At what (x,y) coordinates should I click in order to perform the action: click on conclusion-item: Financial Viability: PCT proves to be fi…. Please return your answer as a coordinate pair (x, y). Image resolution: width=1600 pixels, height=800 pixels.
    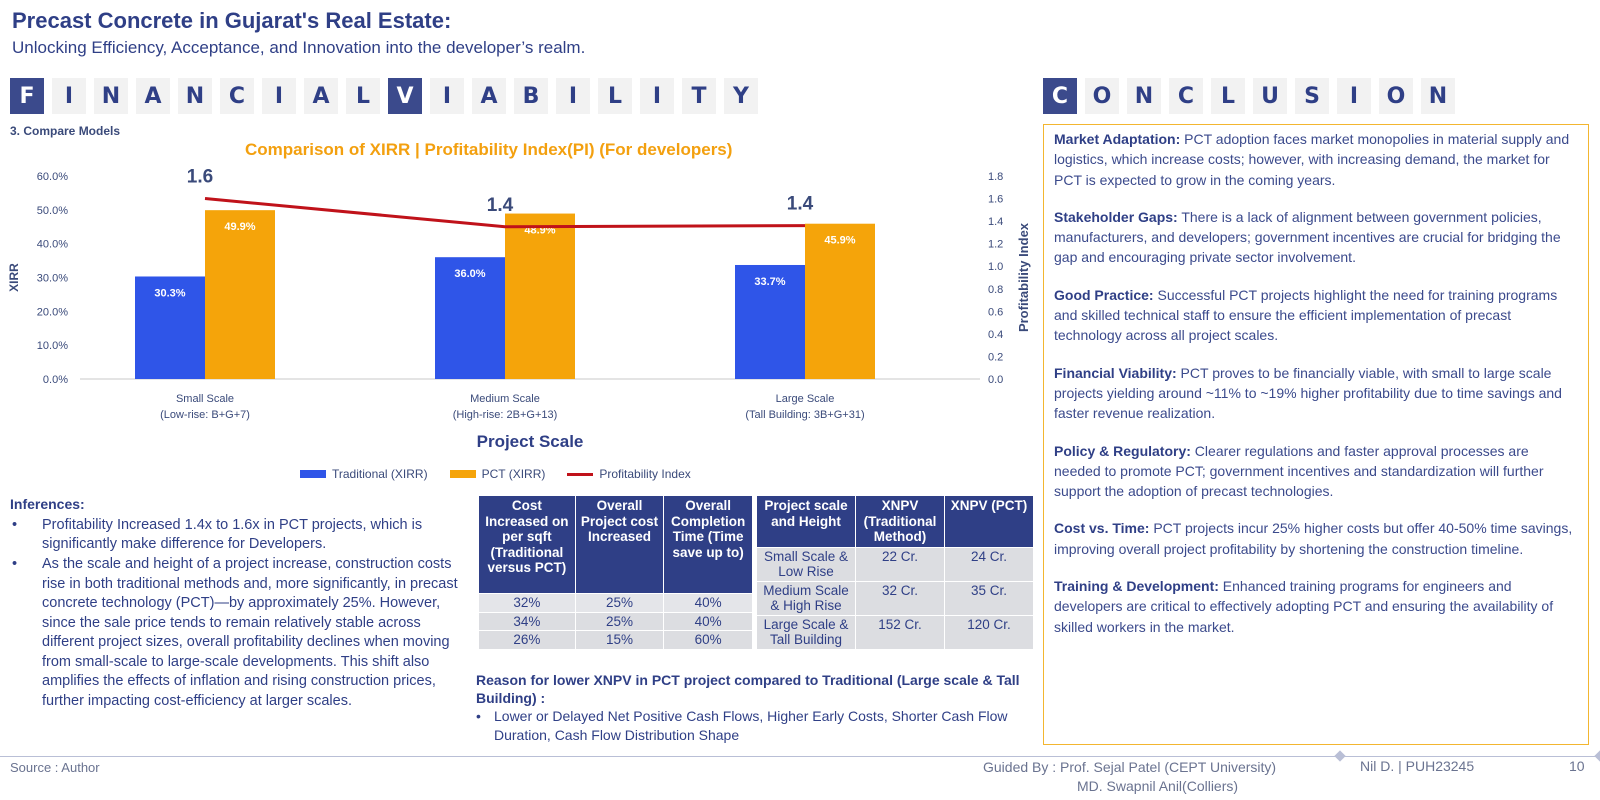
    Looking at the image, I should click on (1316, 393).